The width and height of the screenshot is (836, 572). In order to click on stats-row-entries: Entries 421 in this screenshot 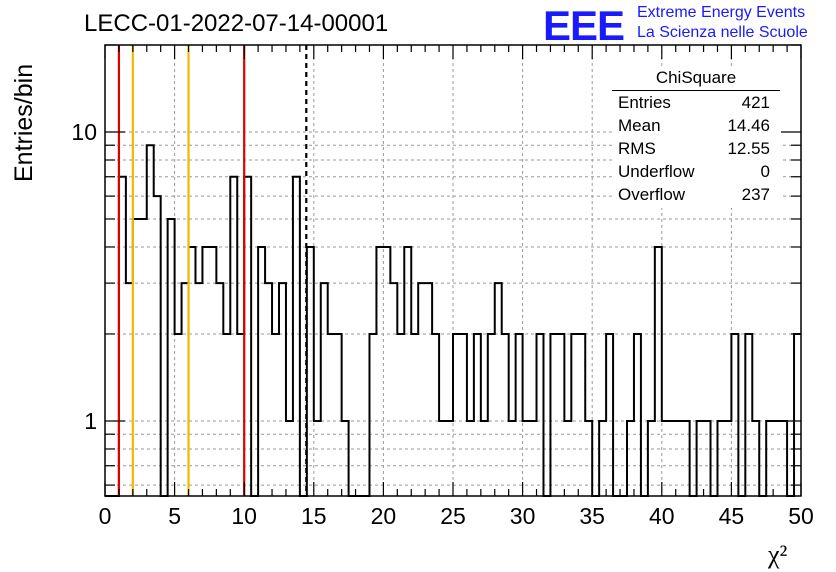, I will do `click(694, 104)`.